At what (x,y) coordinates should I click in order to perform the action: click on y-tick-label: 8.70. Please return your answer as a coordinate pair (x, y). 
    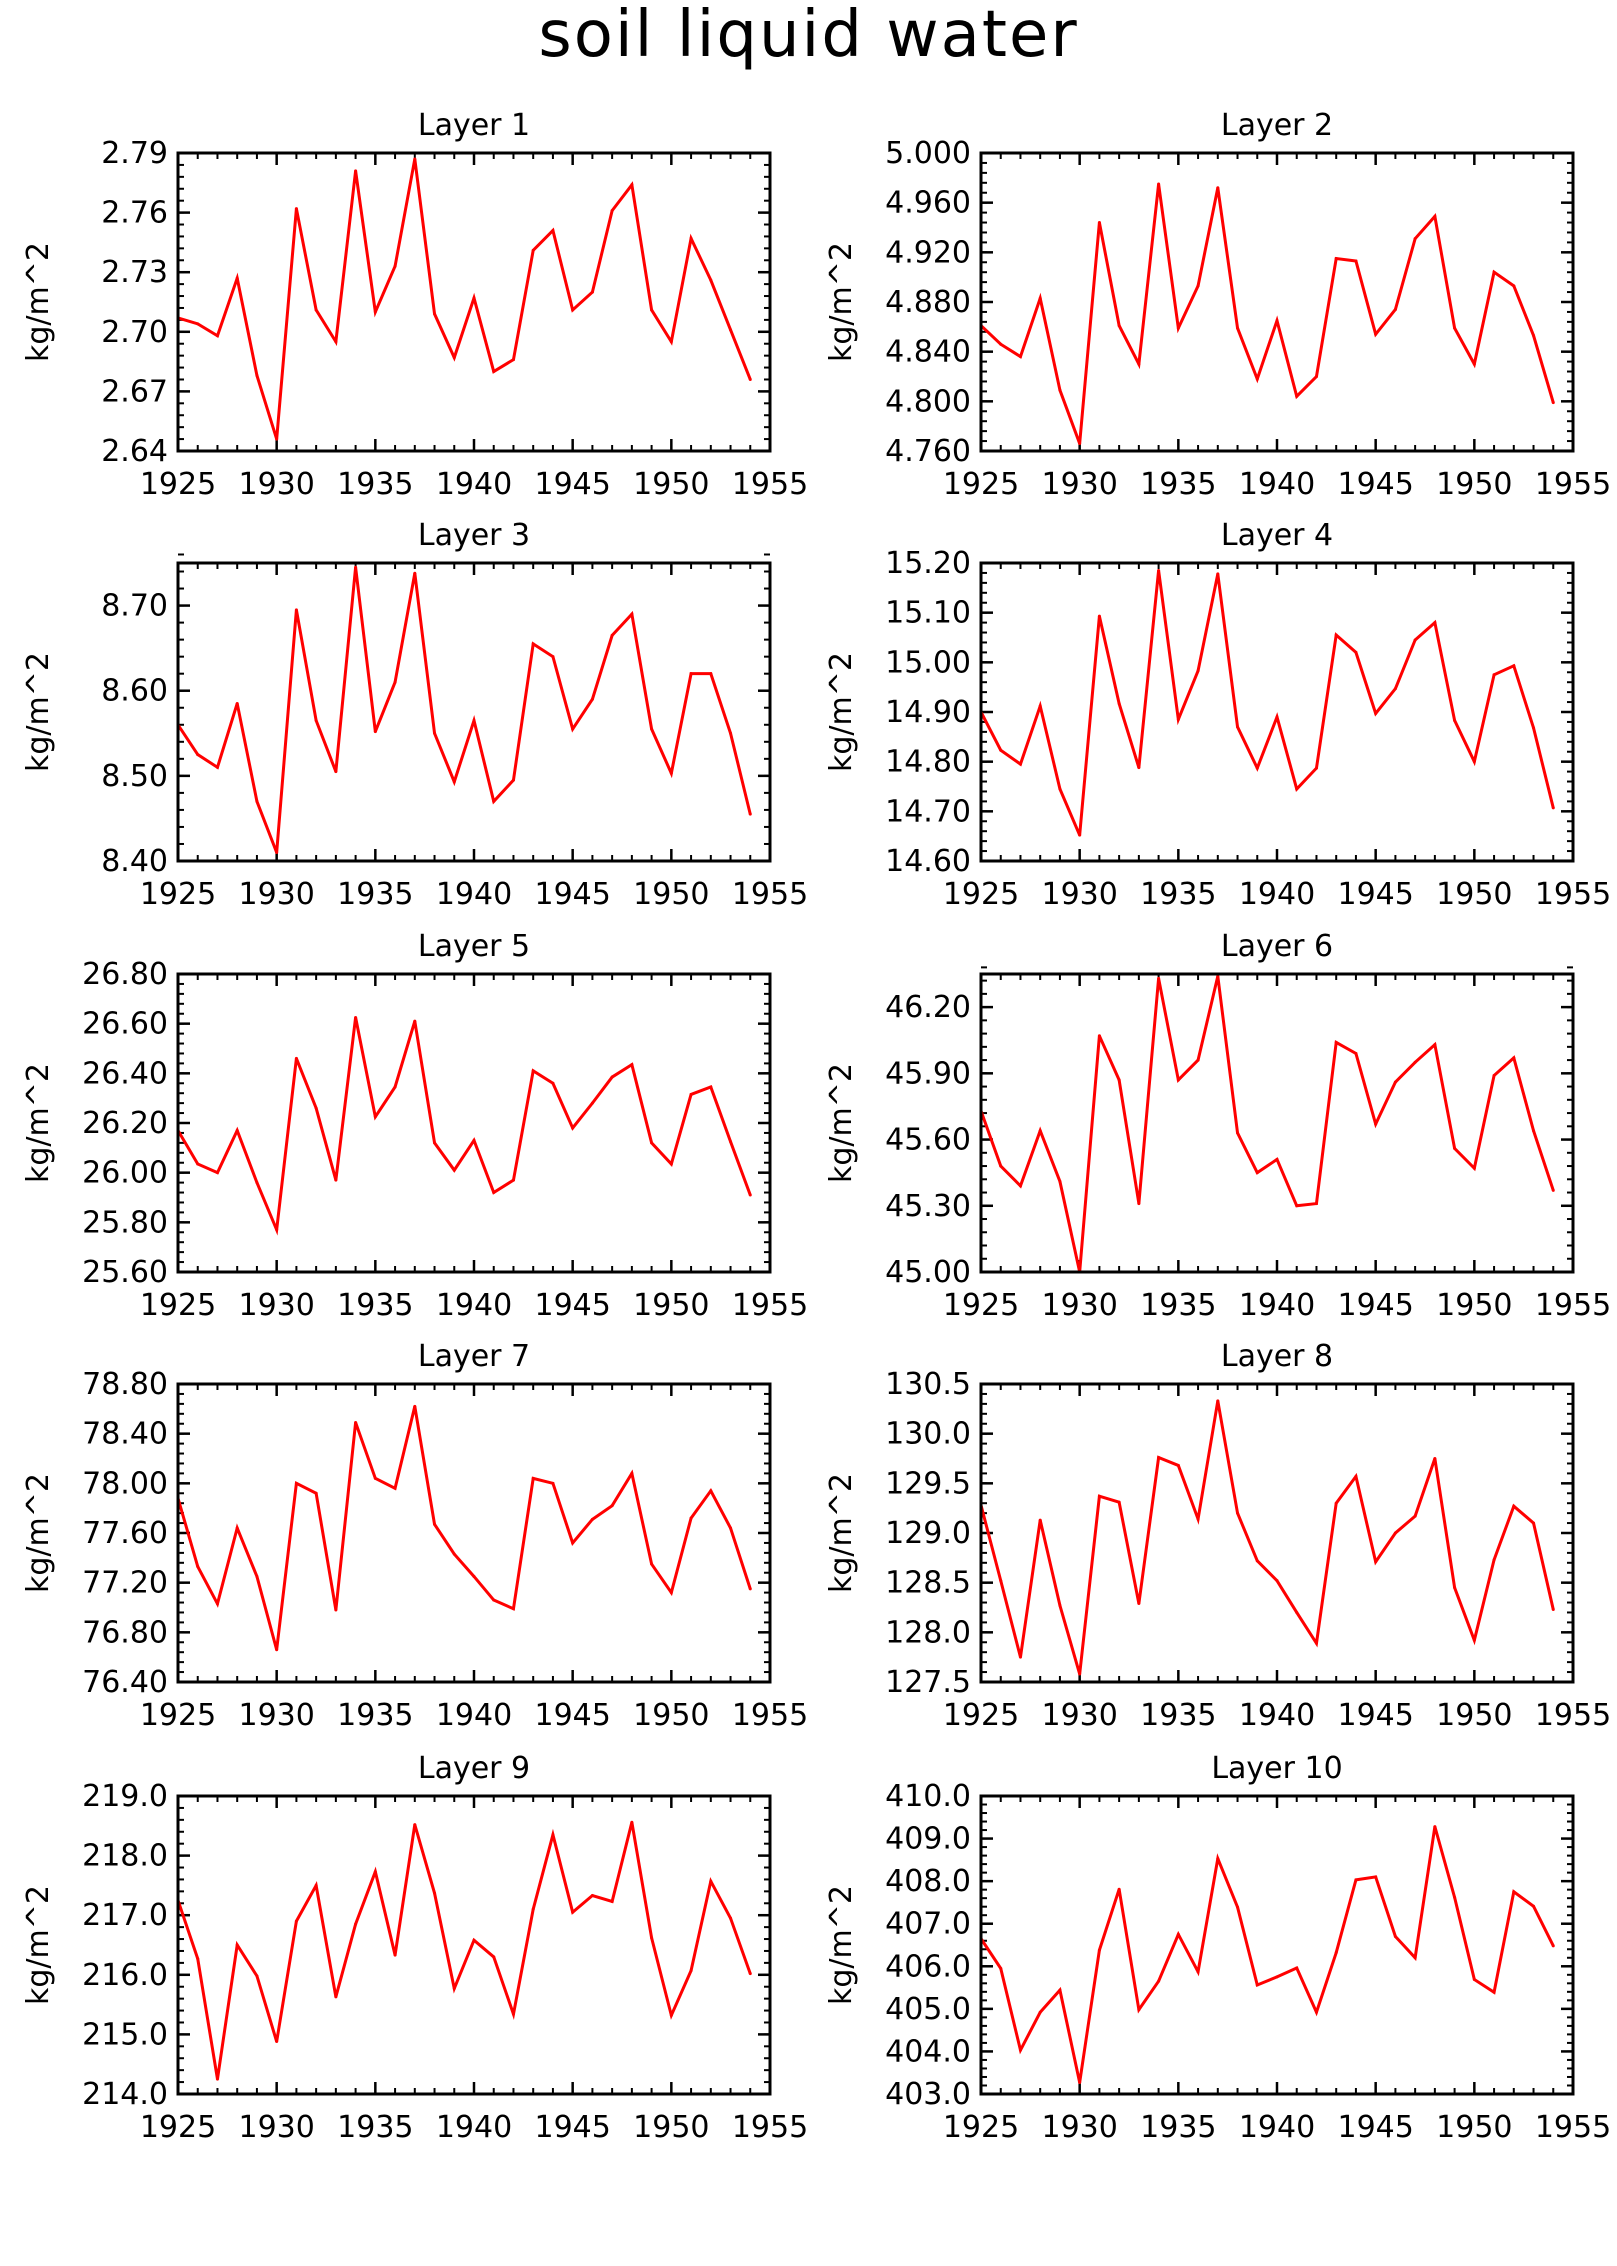
    Looking at the image, I should click on (134, 606).